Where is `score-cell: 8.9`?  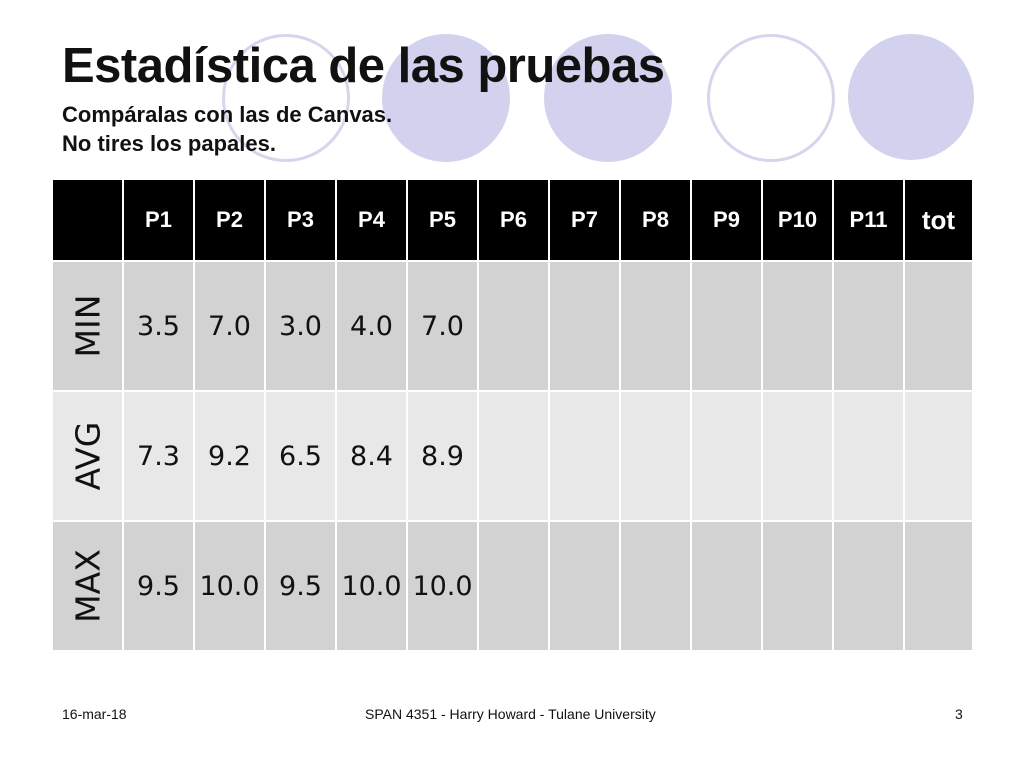
score-cell: 8.9 is located at coordinates (442, 456).